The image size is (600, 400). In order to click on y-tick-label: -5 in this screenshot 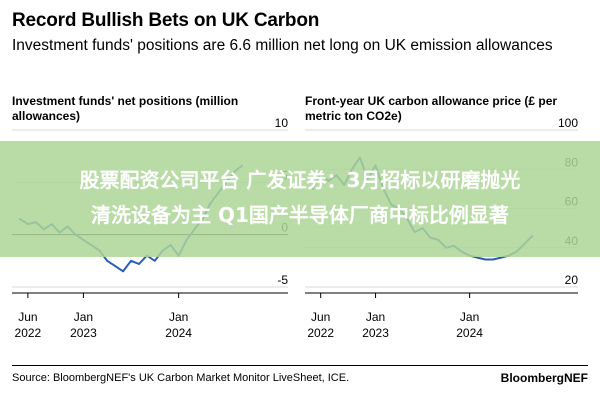, I will do `click(282, 280)`.